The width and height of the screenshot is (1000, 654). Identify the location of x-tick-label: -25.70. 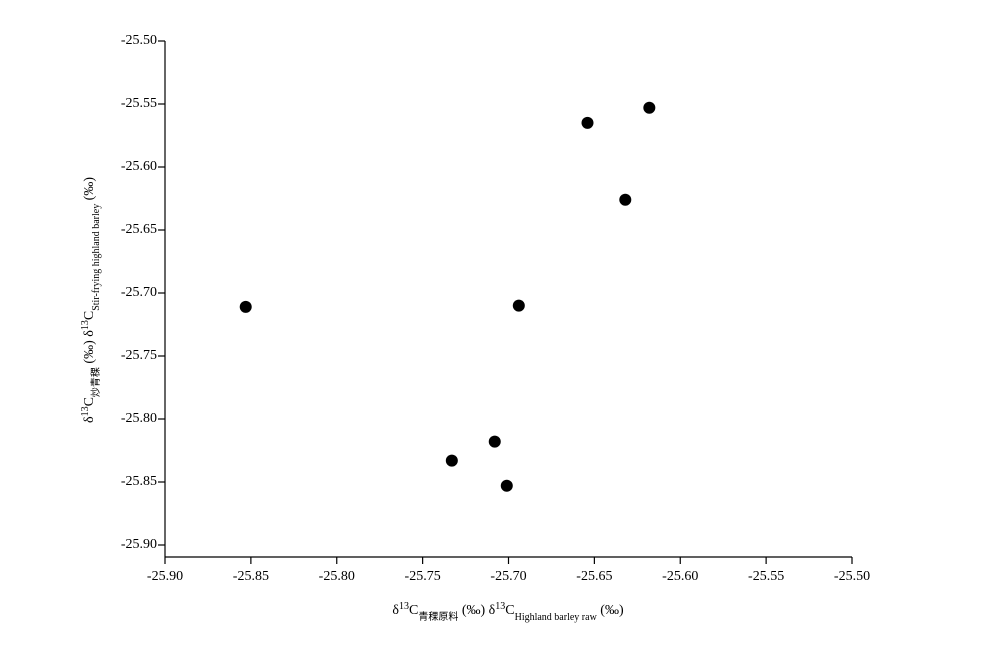
(508, 576).